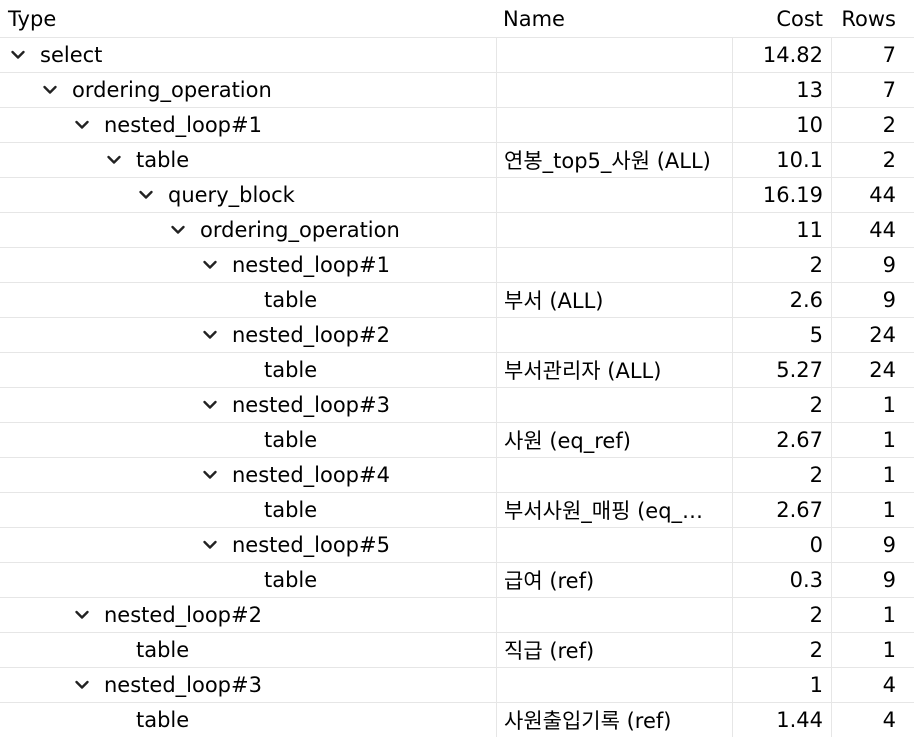  I want to click on tree-row: select 14.82 7, so click(457, 54).